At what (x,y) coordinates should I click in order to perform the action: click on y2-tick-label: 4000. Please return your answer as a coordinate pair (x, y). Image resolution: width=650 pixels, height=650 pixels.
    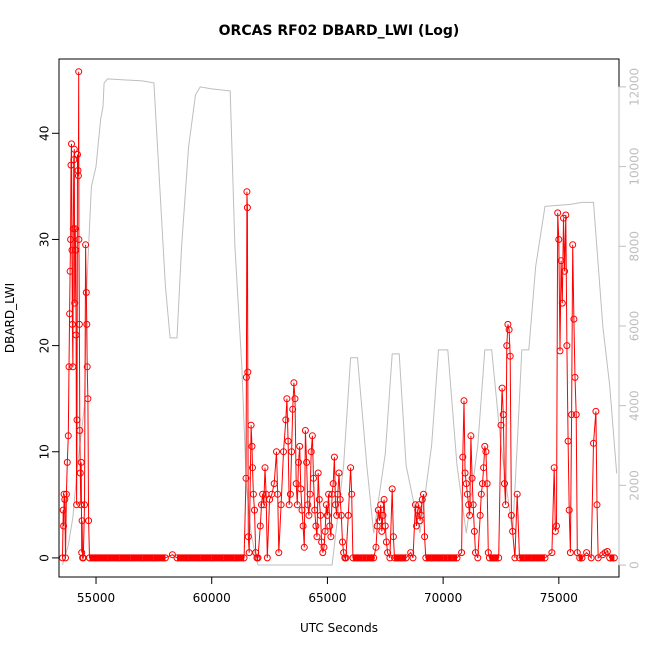
    Looking at the image, I should click on (635, 405).